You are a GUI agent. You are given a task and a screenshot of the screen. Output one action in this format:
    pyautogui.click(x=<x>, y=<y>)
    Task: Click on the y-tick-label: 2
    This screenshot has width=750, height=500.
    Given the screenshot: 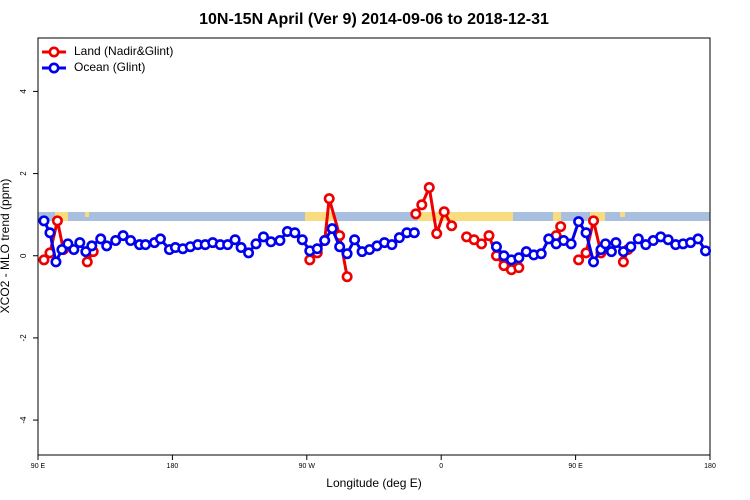 What is the action you would take?
    pyautogui.click(x=23, y=173)
    